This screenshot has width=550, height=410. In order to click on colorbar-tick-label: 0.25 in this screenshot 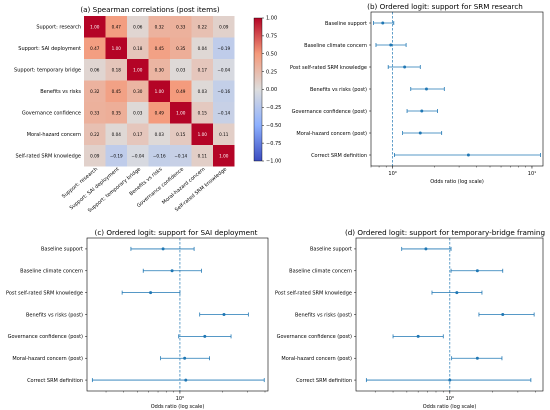, I will do `click(271, 72)`.